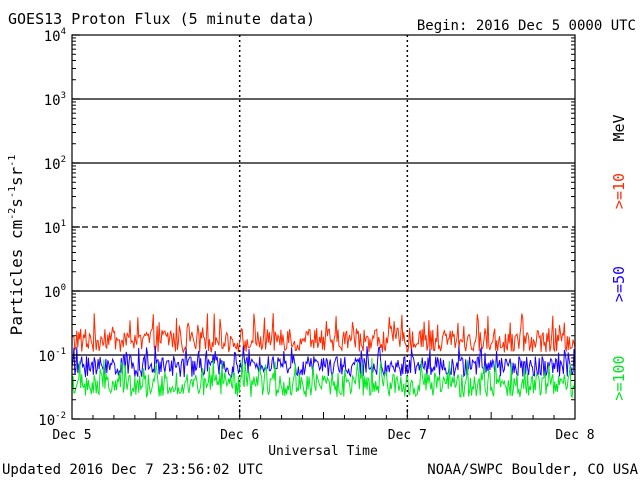 The height and width of the screenshot is (480, 640). What do you see at coordinates (323, 451) in the screenshot?
I see `x-axis-label: Universal Time` at bounding box center [323, 451].